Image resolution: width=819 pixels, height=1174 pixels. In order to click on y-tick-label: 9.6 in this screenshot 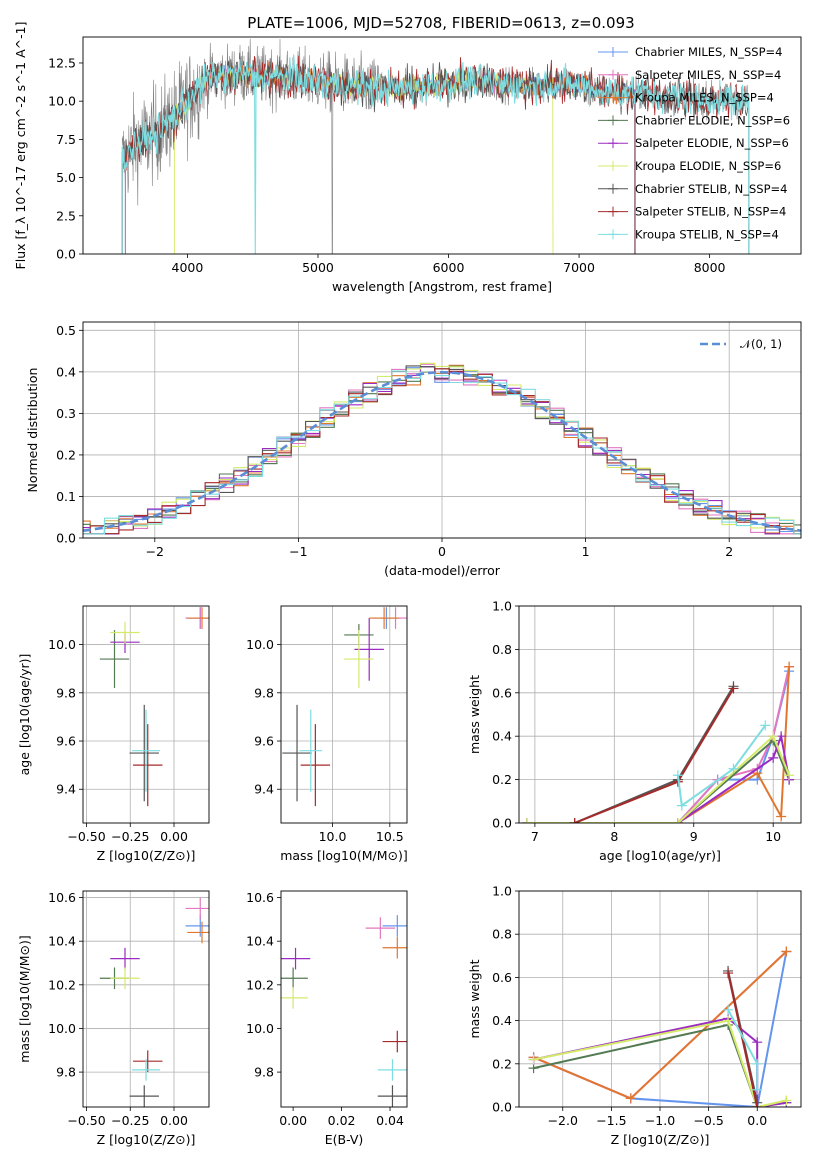, I will do `click(66, 741)`.